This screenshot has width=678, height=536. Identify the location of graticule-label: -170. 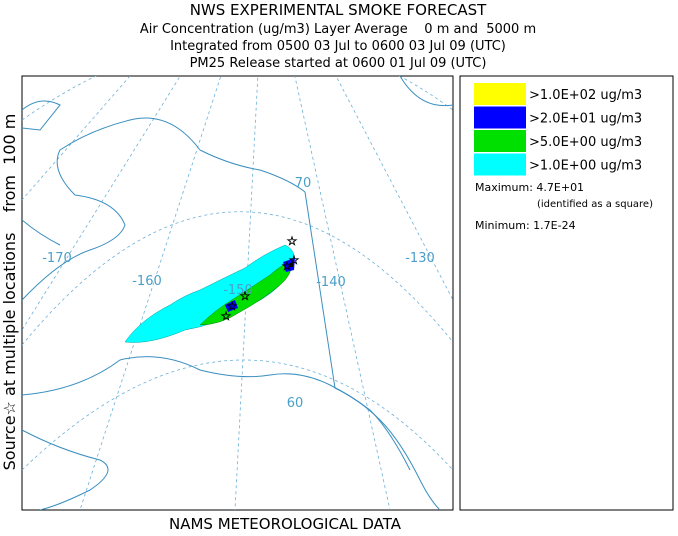
(57, 258).